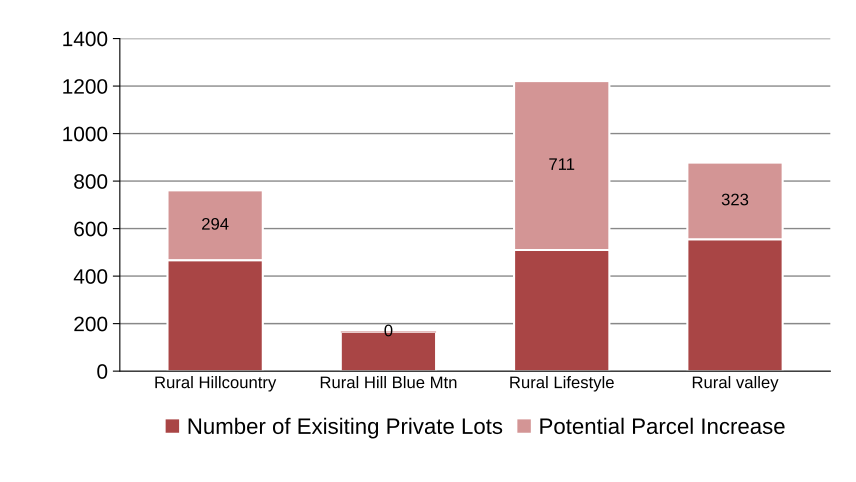 Image resolution: width=856 pixels, height=482 pixels. I want to click on x-tick-label: Rural Hill Blue Mtn, so click(388, 382).